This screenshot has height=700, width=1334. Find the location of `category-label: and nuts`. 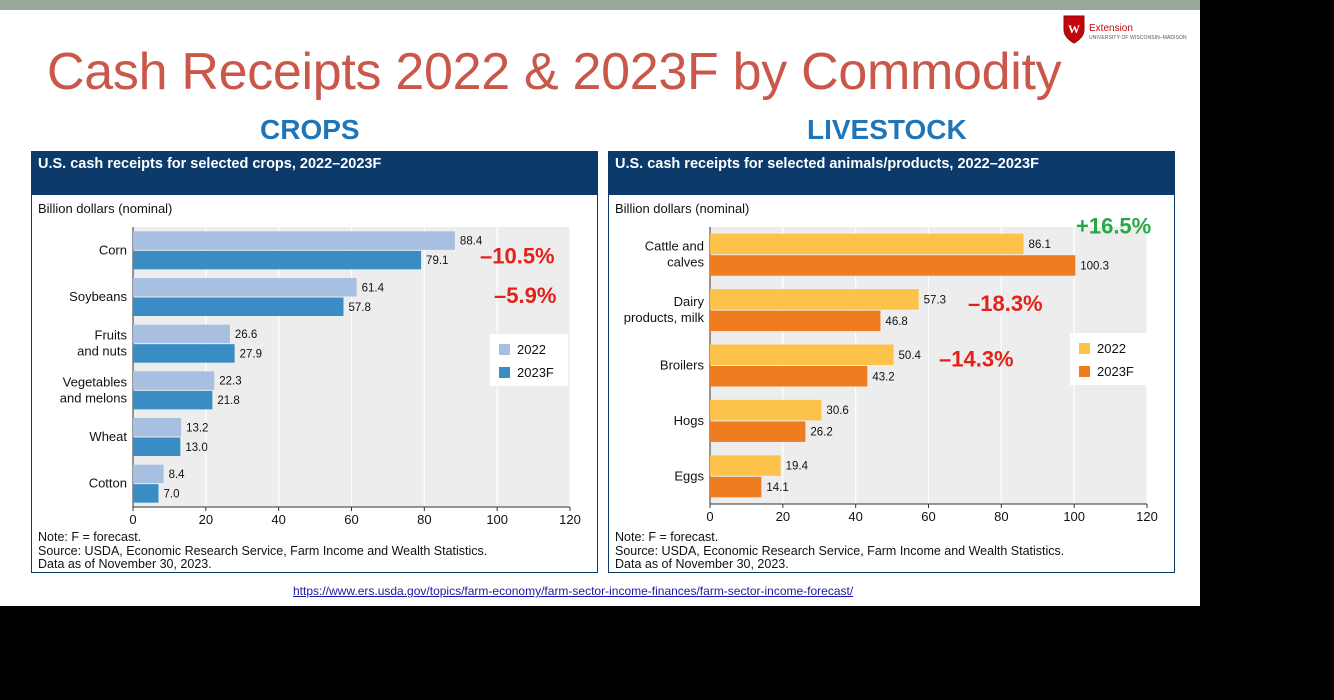

category-label: and nuts is located at coordinates (102, 351).